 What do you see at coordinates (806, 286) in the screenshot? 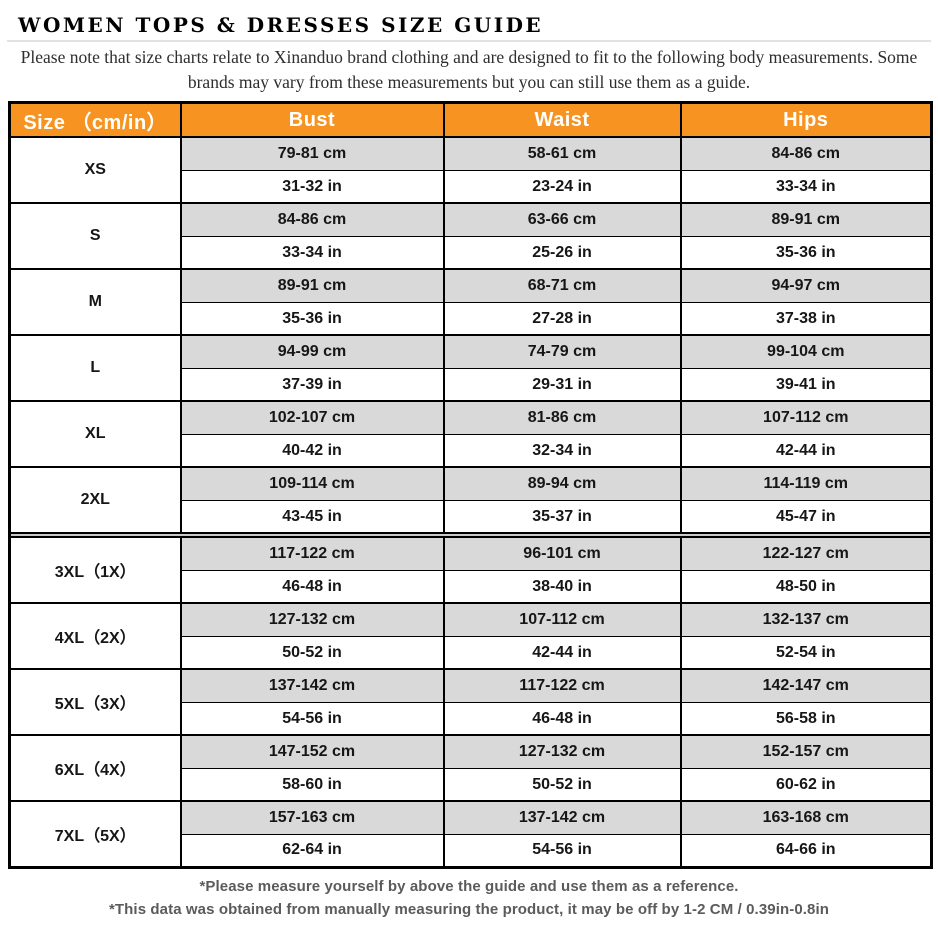
I see `hips-cm-value: 94-97 cm` at bounding box center [806, 286].